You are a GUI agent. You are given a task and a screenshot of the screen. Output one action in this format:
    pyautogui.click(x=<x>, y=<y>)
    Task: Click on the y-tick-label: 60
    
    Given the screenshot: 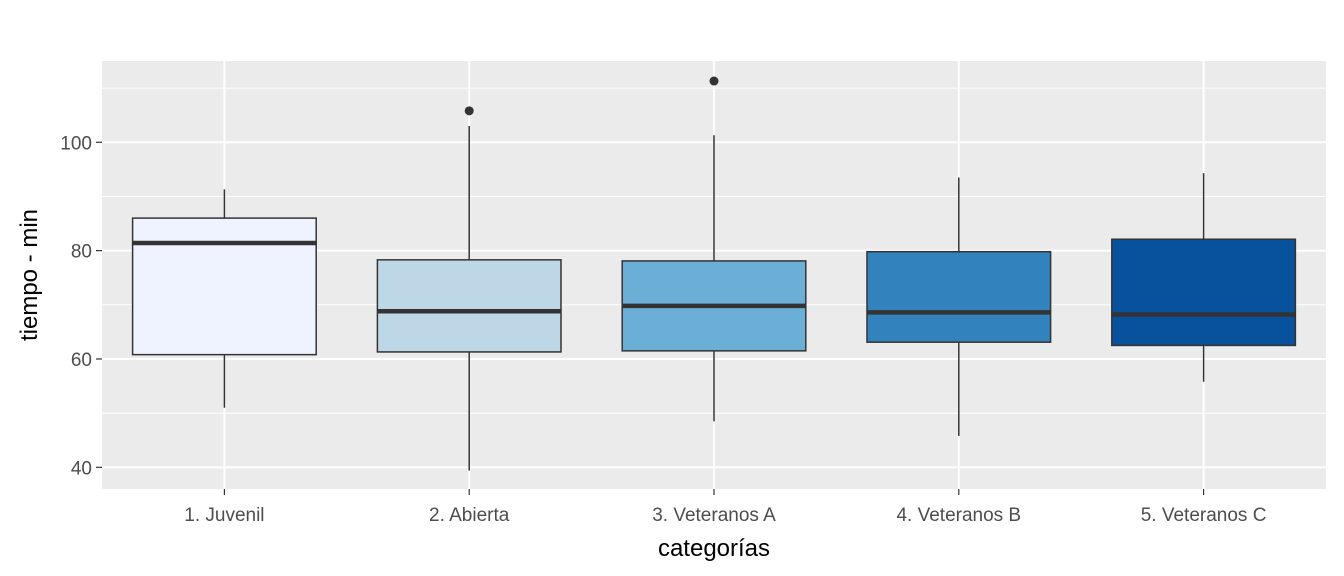 What is the action you would take?
    pyautogui.click(x=81, y=360)
    